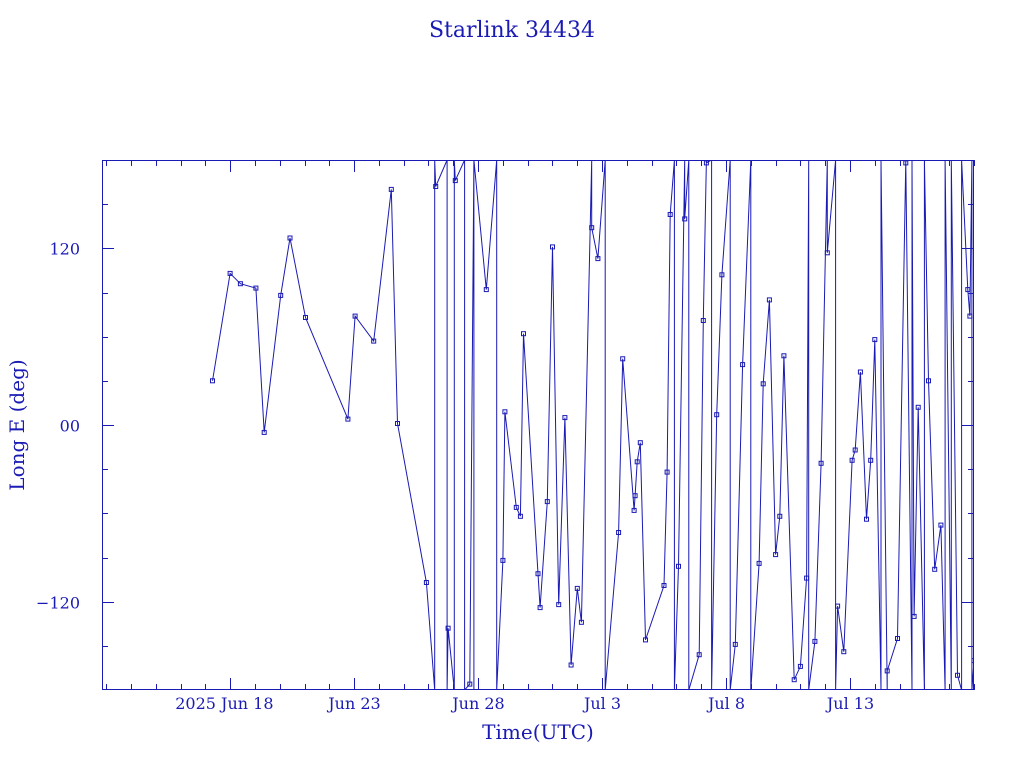 The height and width of the screenshot is (768, 1024). What do you see at coordinates (601, 703) in the screenshot?
I see `x-tick-label: Jul 3` at bounding box center [601, 703].